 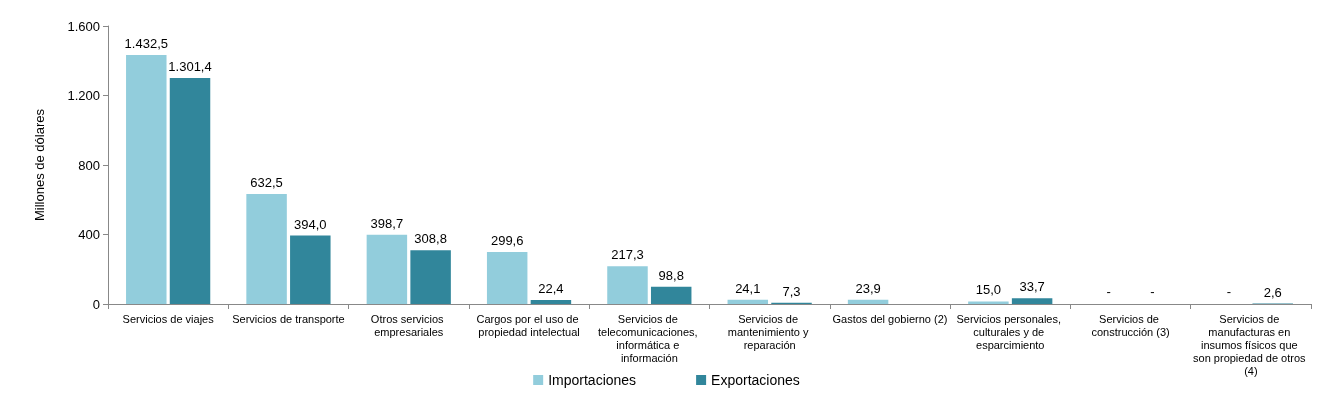 What do you see at coordinates (890, 318) in the screenshot?
I see `x-tick-label: Gastos del gobierno (2)` at bounding box center [890, 318].